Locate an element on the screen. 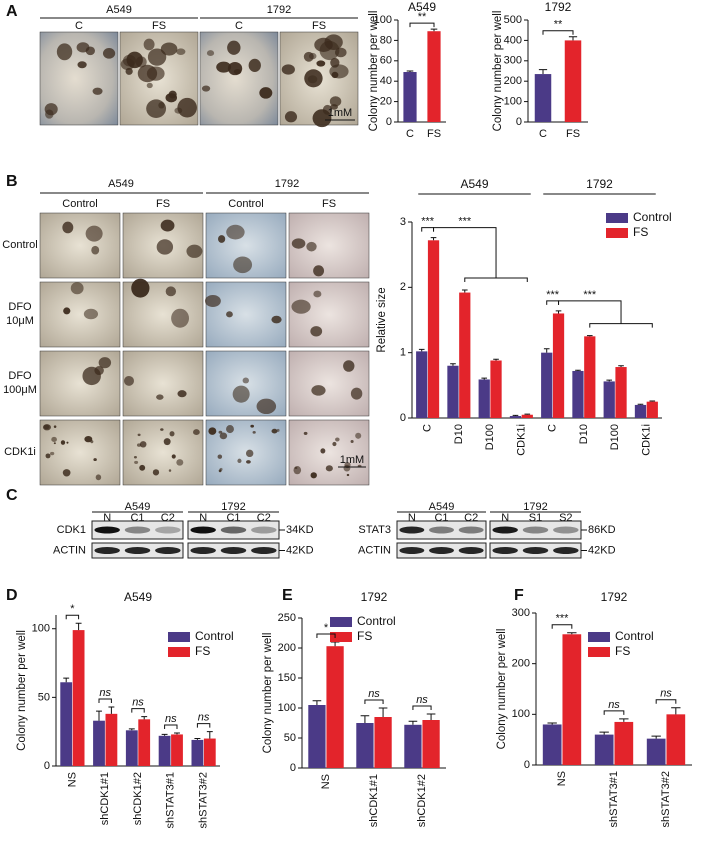  blot is located at coordinates (137, 530).